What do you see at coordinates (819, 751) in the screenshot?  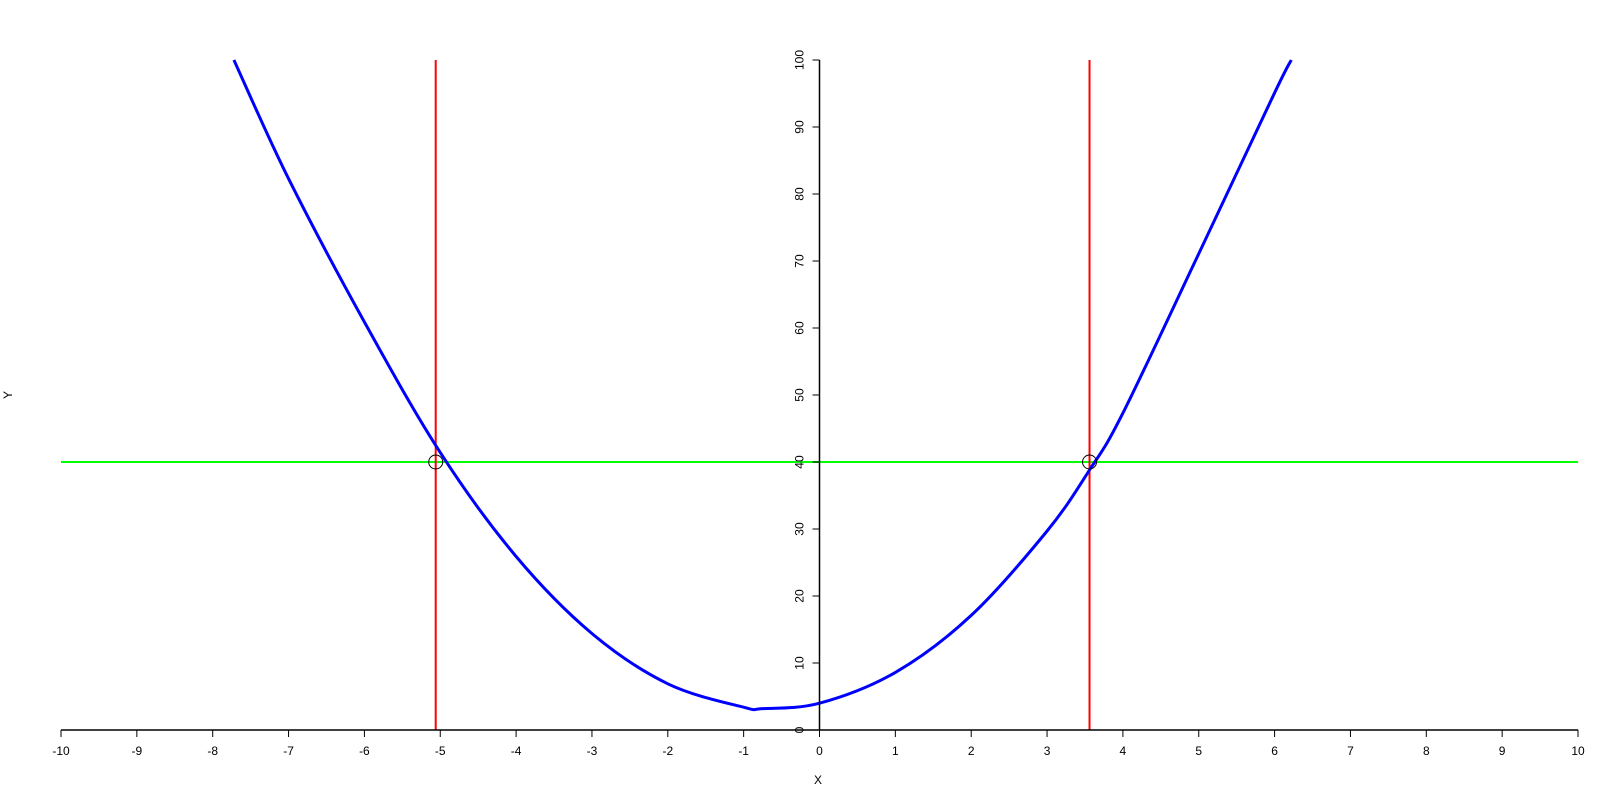 I see `x-tick-label: 0` at bounding box center [819, 751].